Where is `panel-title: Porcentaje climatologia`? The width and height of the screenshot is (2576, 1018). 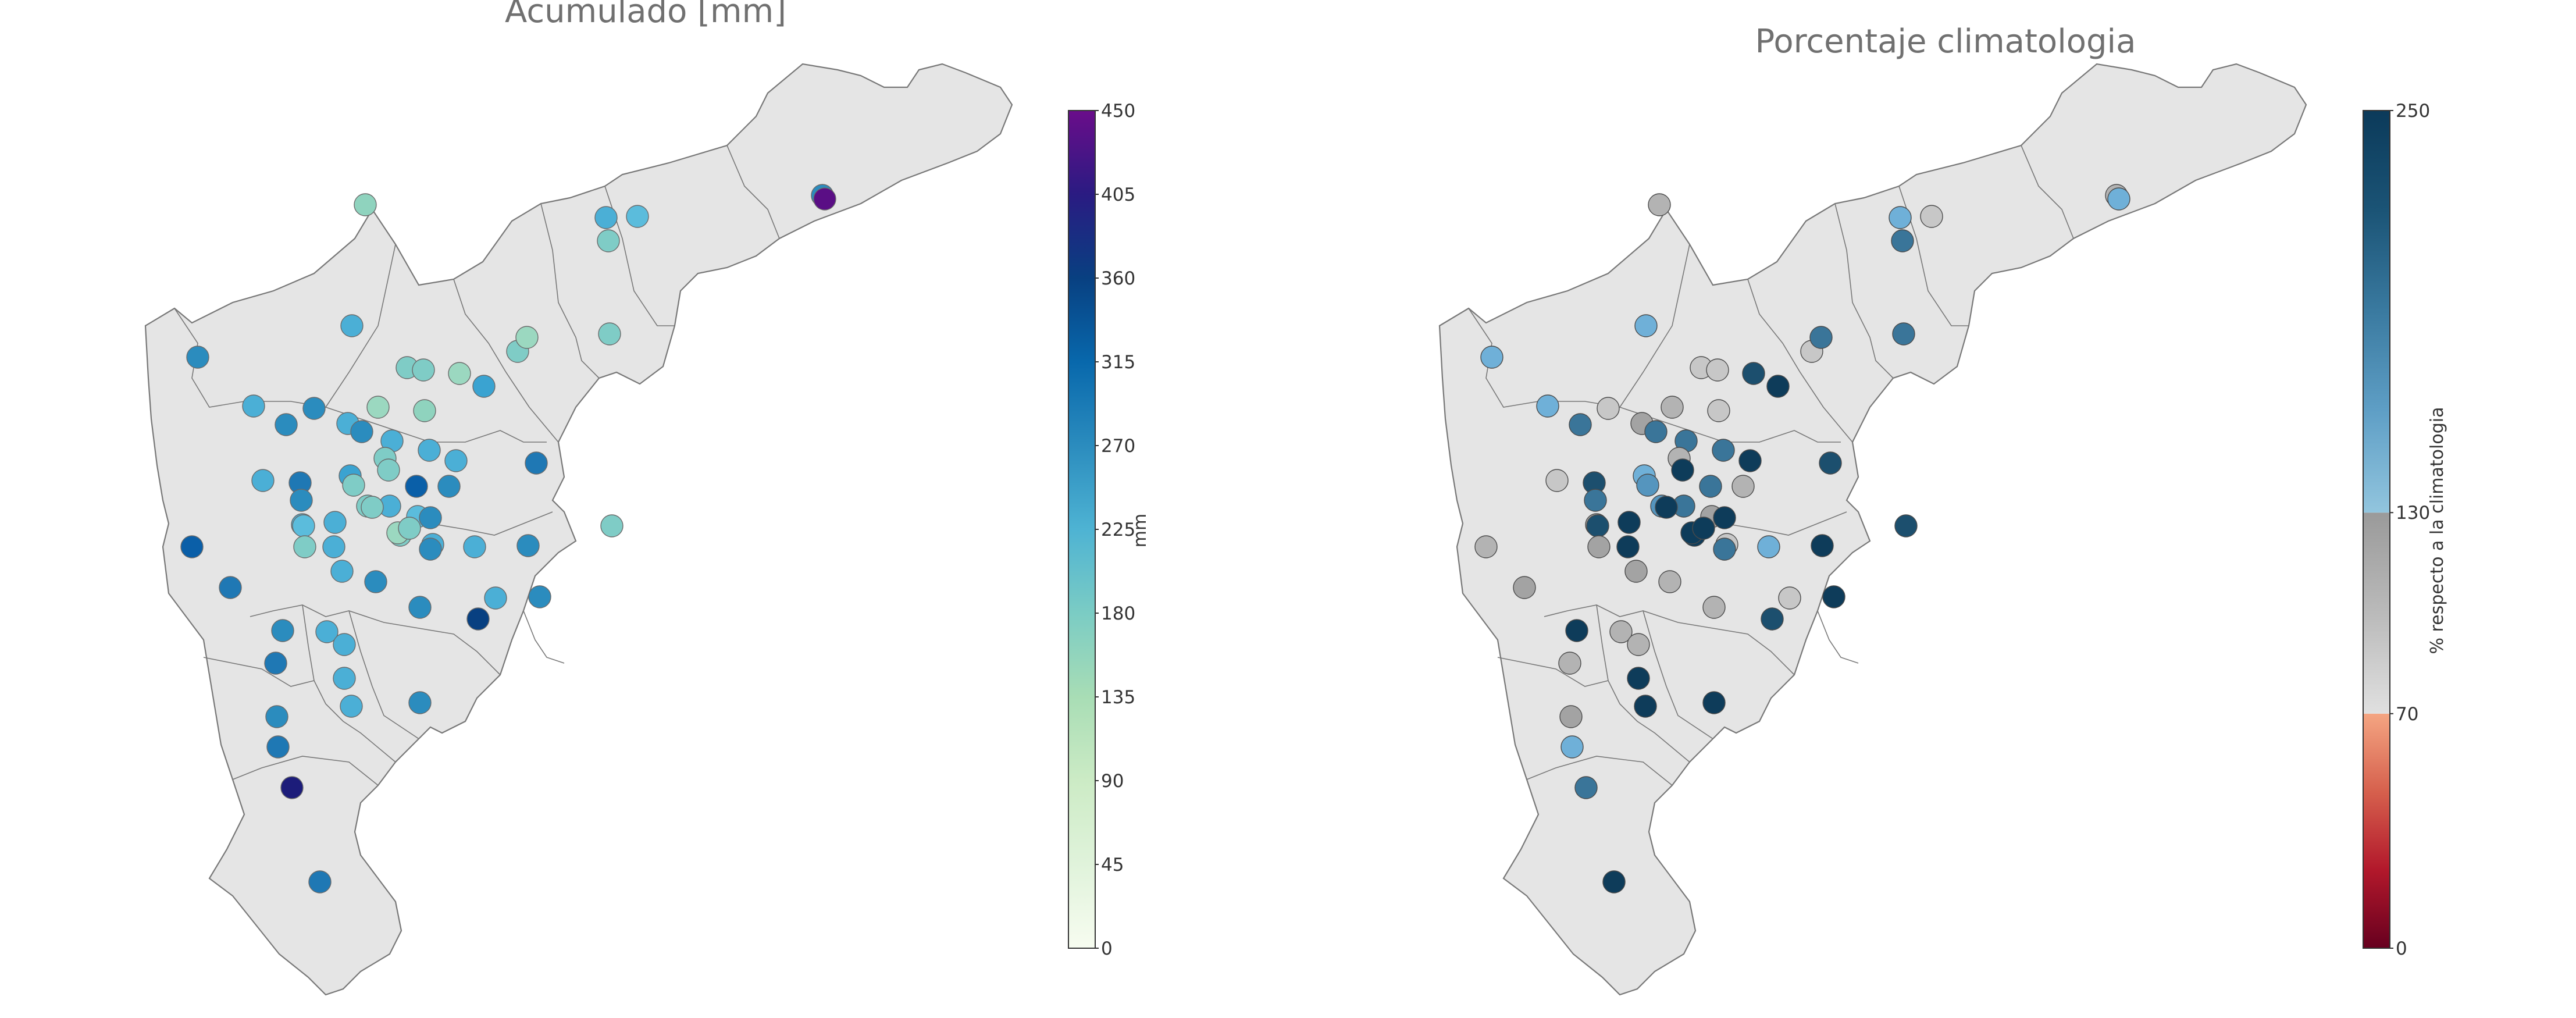
panel-title: Porcentaje climatologia is located at coordinates (1945, 42).